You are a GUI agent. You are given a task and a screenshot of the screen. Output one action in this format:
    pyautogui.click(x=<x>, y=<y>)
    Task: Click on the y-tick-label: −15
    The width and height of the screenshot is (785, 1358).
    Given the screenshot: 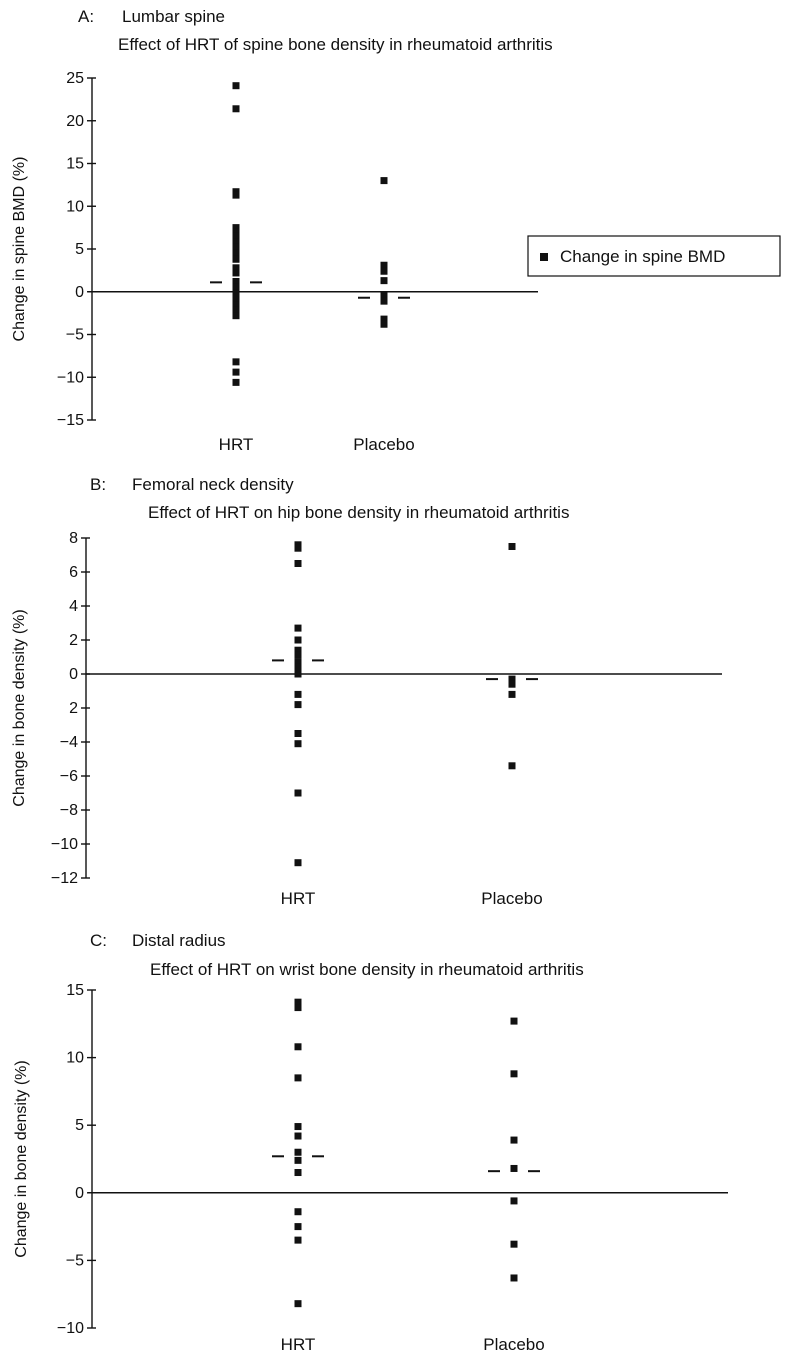 What is the action you would take?
    pyautogui.click(x=70, y=420)
    